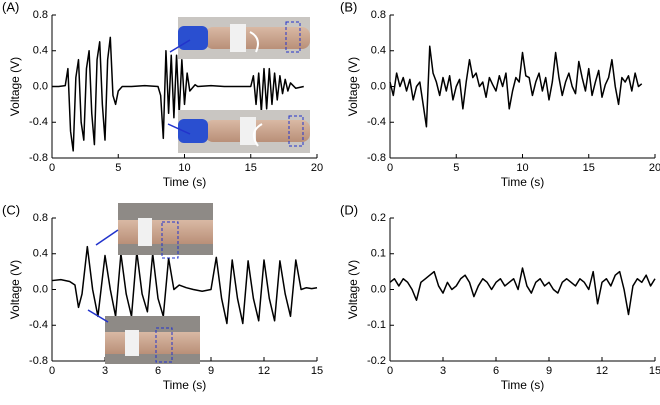 The image size is (660, 405). I want to click on panel-label: (B), so click(348, 7).